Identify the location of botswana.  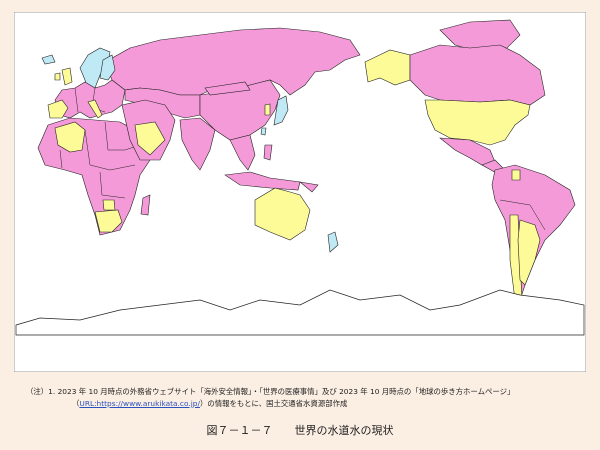
(109, 205).